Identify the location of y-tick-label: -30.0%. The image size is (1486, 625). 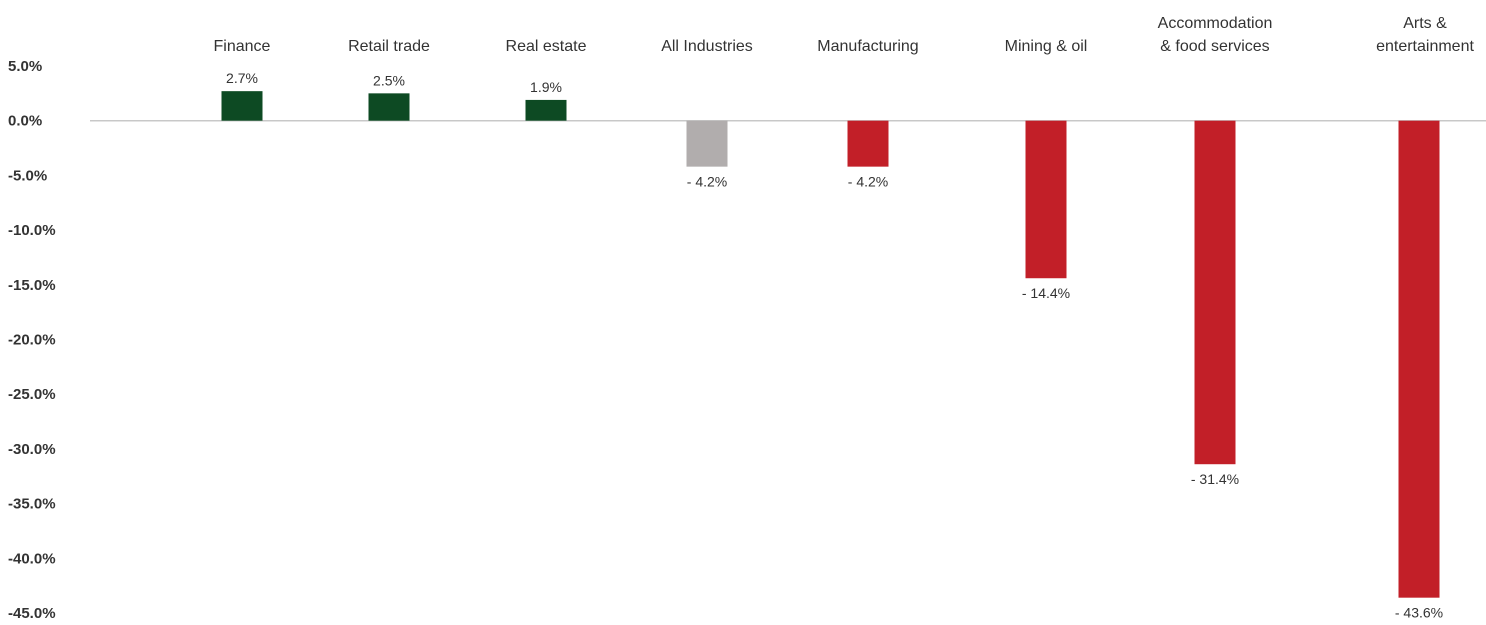
(32, 449).